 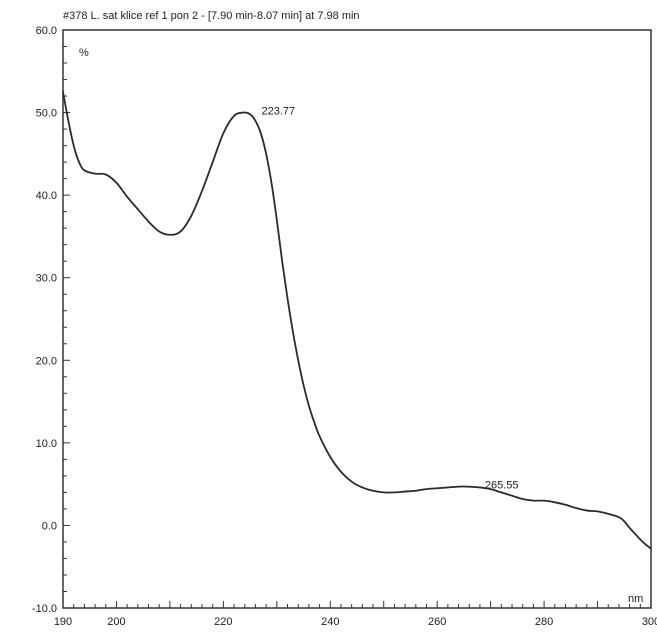 What do you see at coordinates (116, 622) in the screenshot?
I see `x-tick-label: 200` at bounding box center [116, 622].